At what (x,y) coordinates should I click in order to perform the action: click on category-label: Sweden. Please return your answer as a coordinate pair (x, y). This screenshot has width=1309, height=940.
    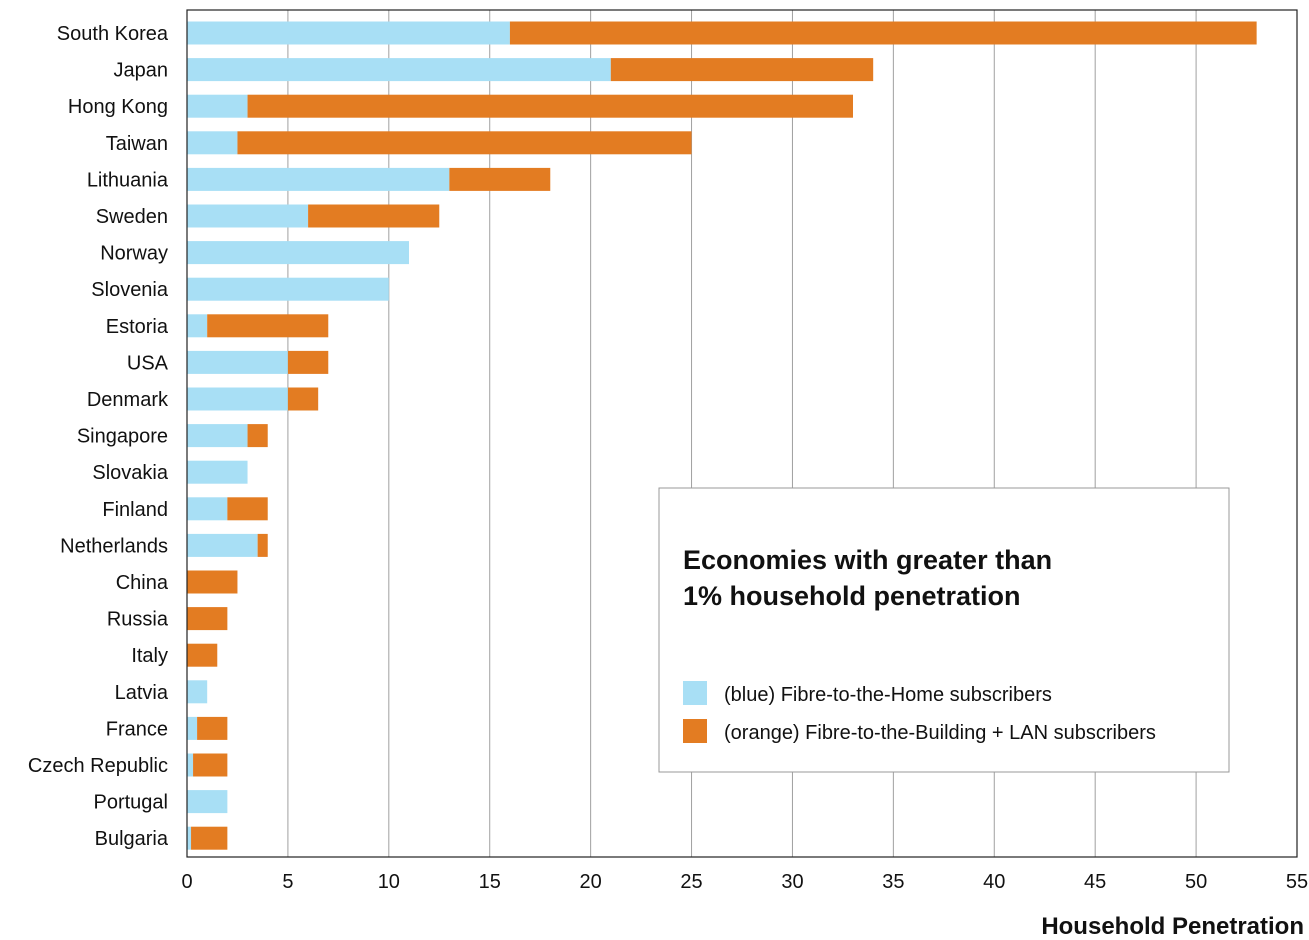
    Looking at the image, I should click on (132, 217).